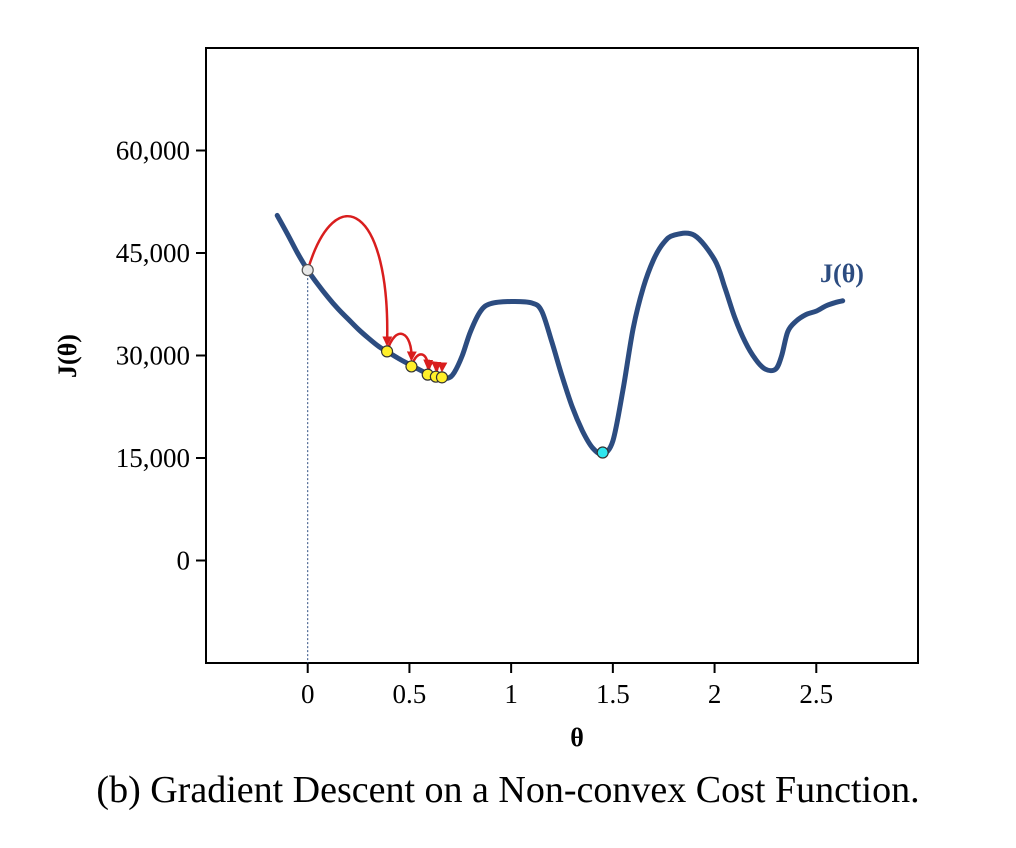  I want to click on x-tick-label: 0.5, so click(410, 694).